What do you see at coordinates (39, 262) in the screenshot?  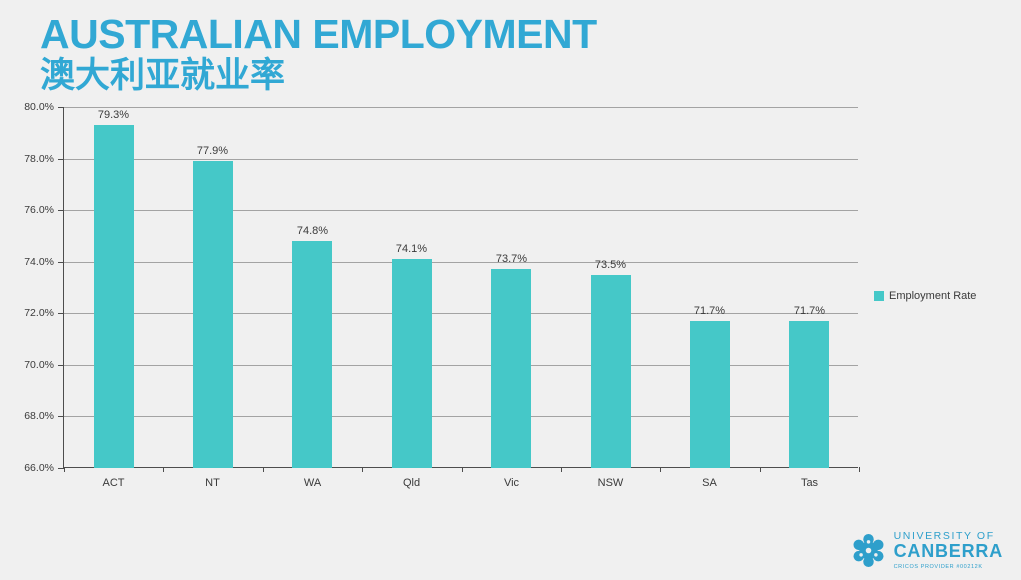 I see `y-axis-label: 74.0%` at bounding box center [39, 262].